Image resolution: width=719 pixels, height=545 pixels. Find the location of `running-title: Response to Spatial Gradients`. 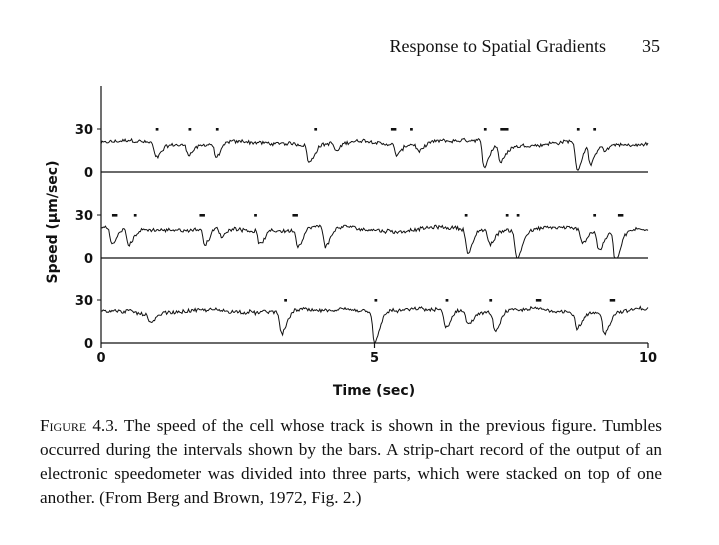

running-title: Response to Spatial Gradients is located at coordinates (497, 46).